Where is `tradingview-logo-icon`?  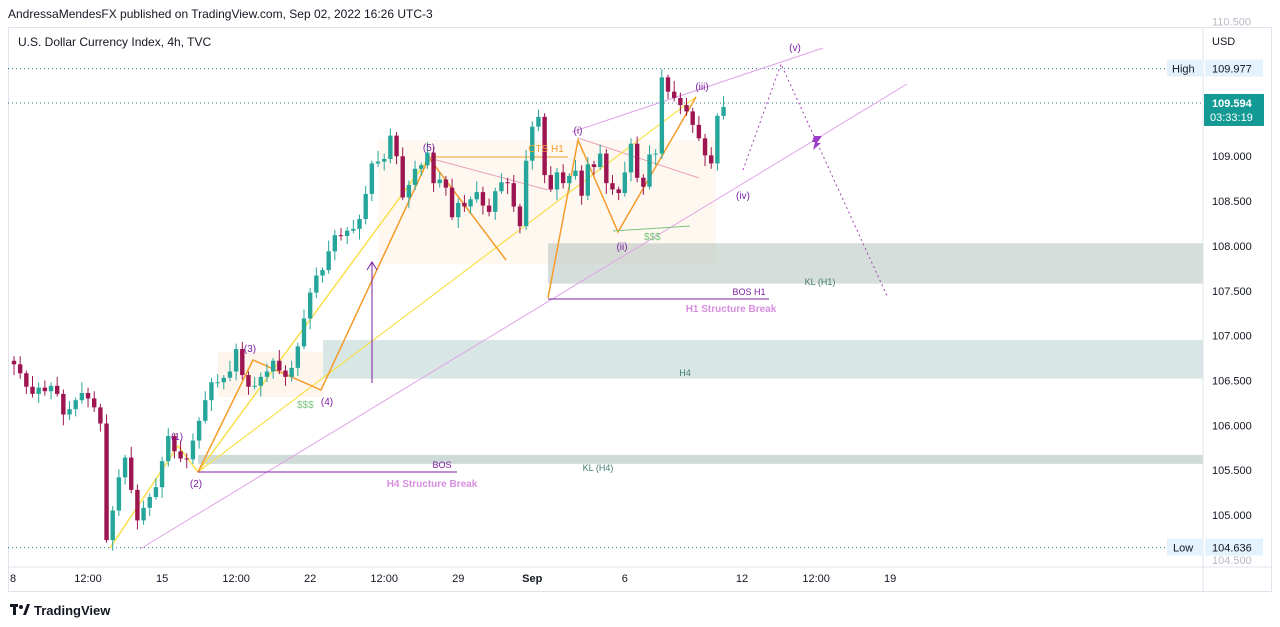 tradingview-logo-icon is located at coordinates (20, 609).